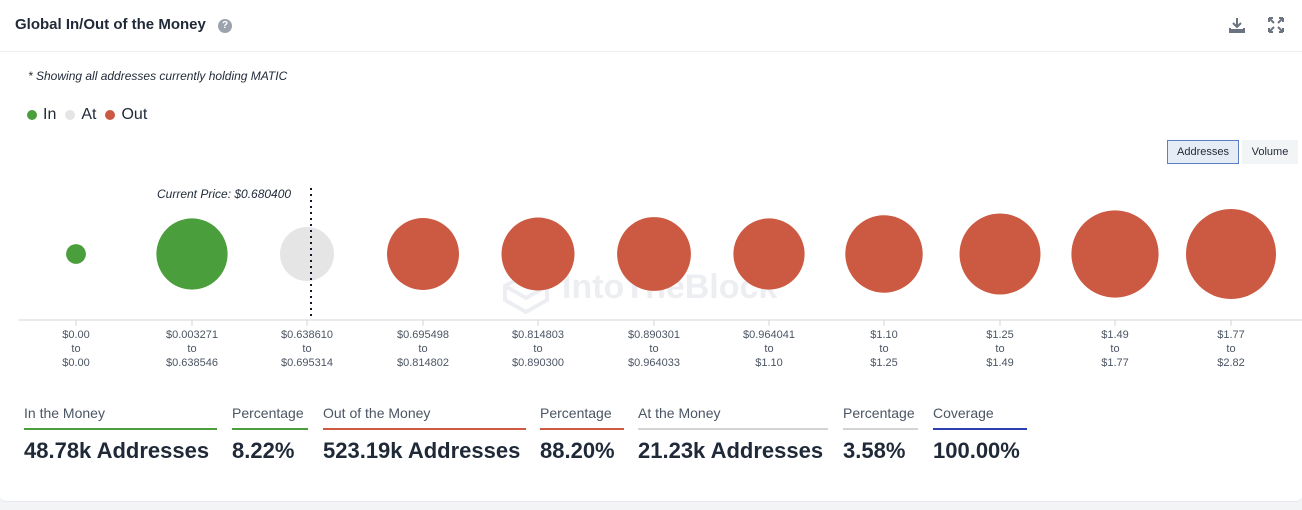 This screenshot has height=510, width=1302. Describe the element at coordinates (880, 433) in the screenshot. I see `stat-6: Percentage 3.58%` at that location.